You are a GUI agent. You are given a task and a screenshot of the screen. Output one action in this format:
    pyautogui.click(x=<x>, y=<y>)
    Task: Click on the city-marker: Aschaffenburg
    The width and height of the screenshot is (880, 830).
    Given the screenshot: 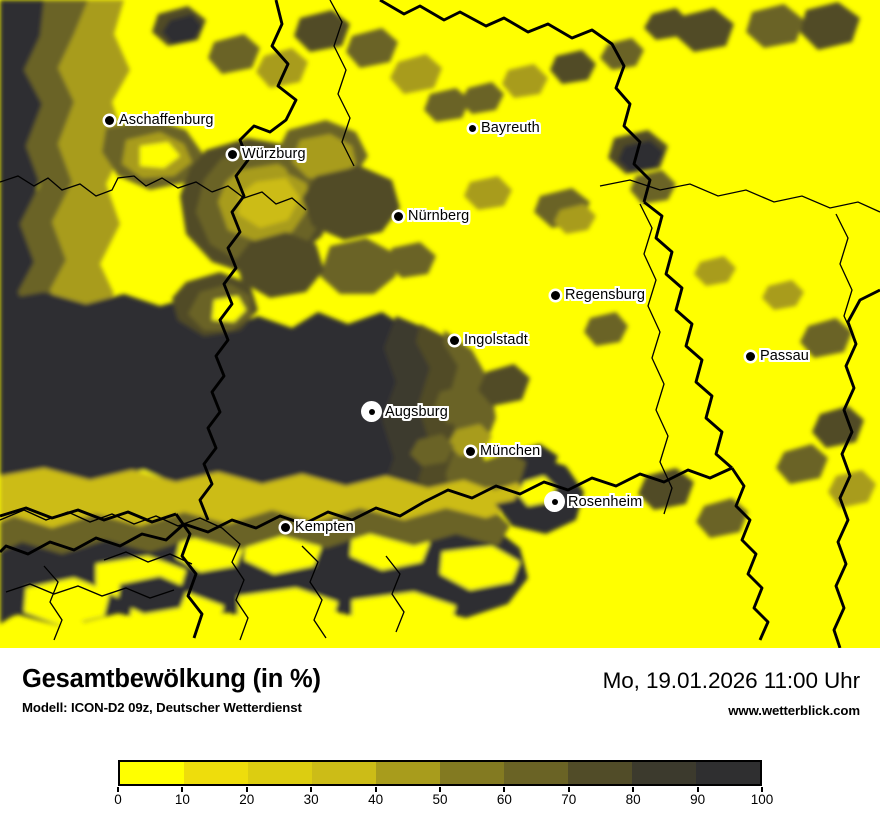 What is the action you would take?
    pyautogui.click(x=159, y=120)
    